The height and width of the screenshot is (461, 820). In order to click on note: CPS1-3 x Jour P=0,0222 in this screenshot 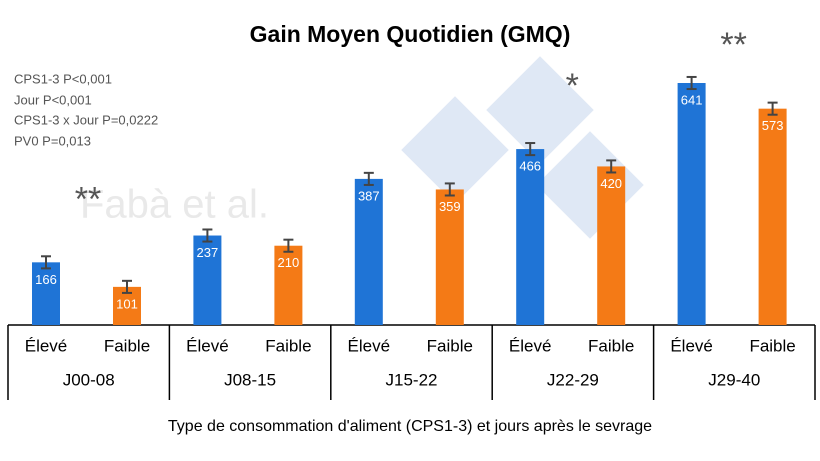, I will do `click(86, 119)`.